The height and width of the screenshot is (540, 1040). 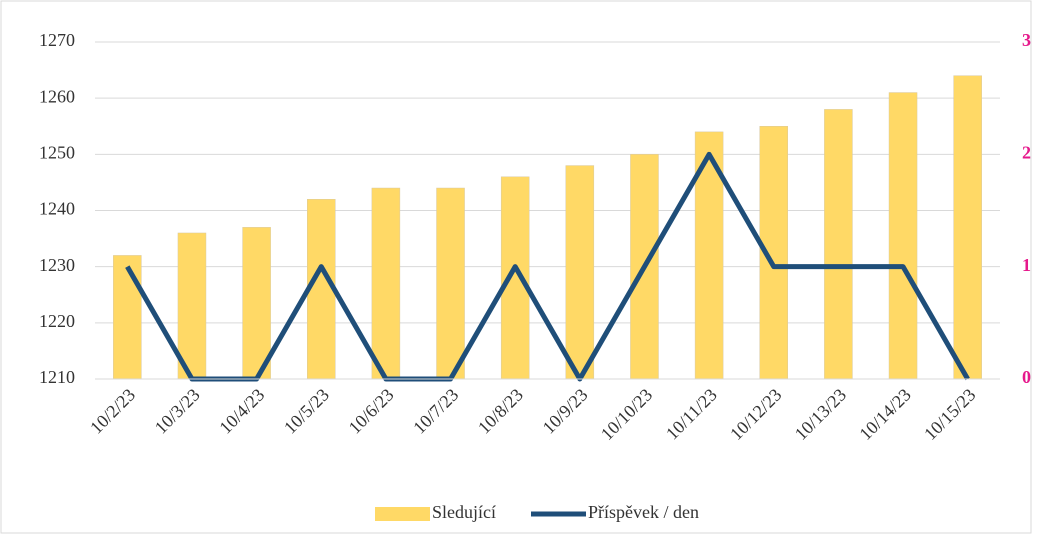 I want to click on y-tick-label: 1260, so click(x=57, y=96).